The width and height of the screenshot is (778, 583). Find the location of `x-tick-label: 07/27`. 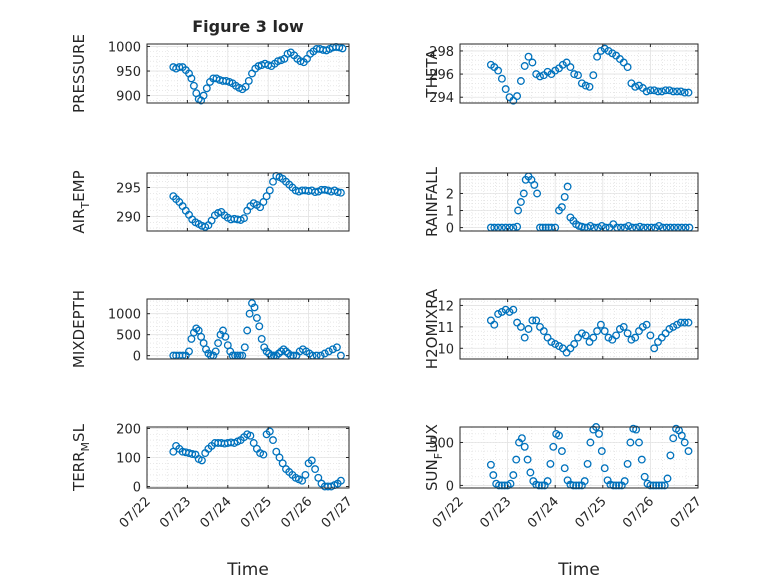

x-tick-label: 07/27 is located at coordinates (337, 512).